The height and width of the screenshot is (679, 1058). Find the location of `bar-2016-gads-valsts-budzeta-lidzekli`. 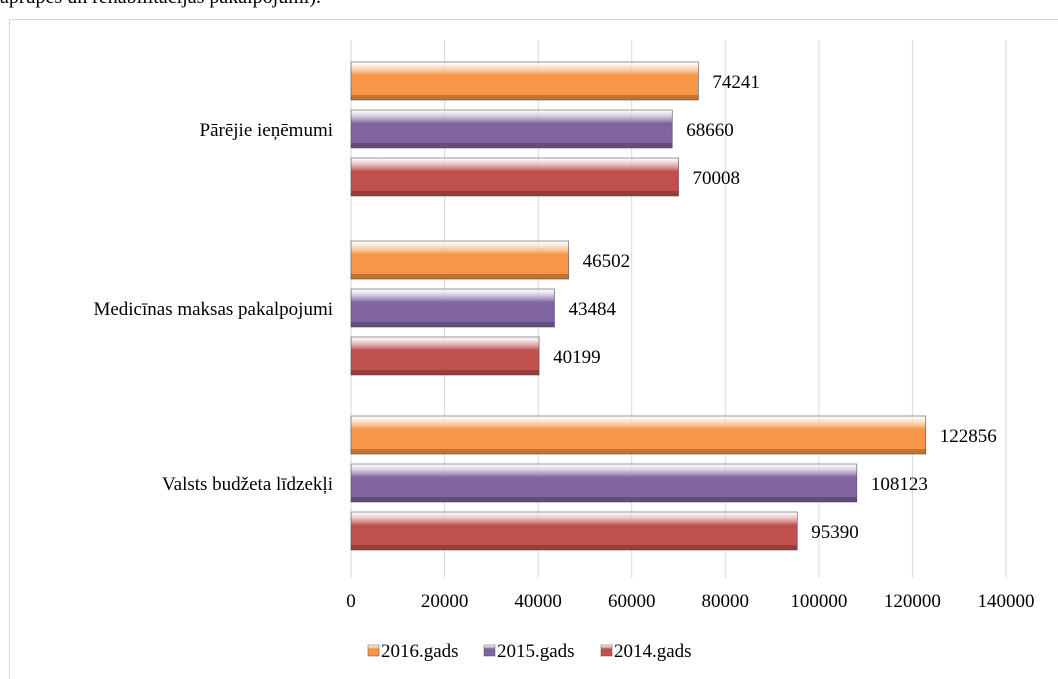

bar-2016-gads-valsts-budzeta-lidzekli is located at coordinates (638, 435).